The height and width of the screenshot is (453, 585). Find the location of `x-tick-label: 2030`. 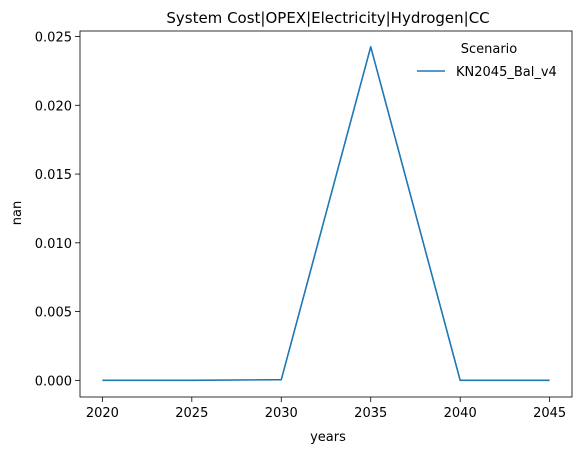

x-tick-label: 2030 is located at coordinates (281, 413).